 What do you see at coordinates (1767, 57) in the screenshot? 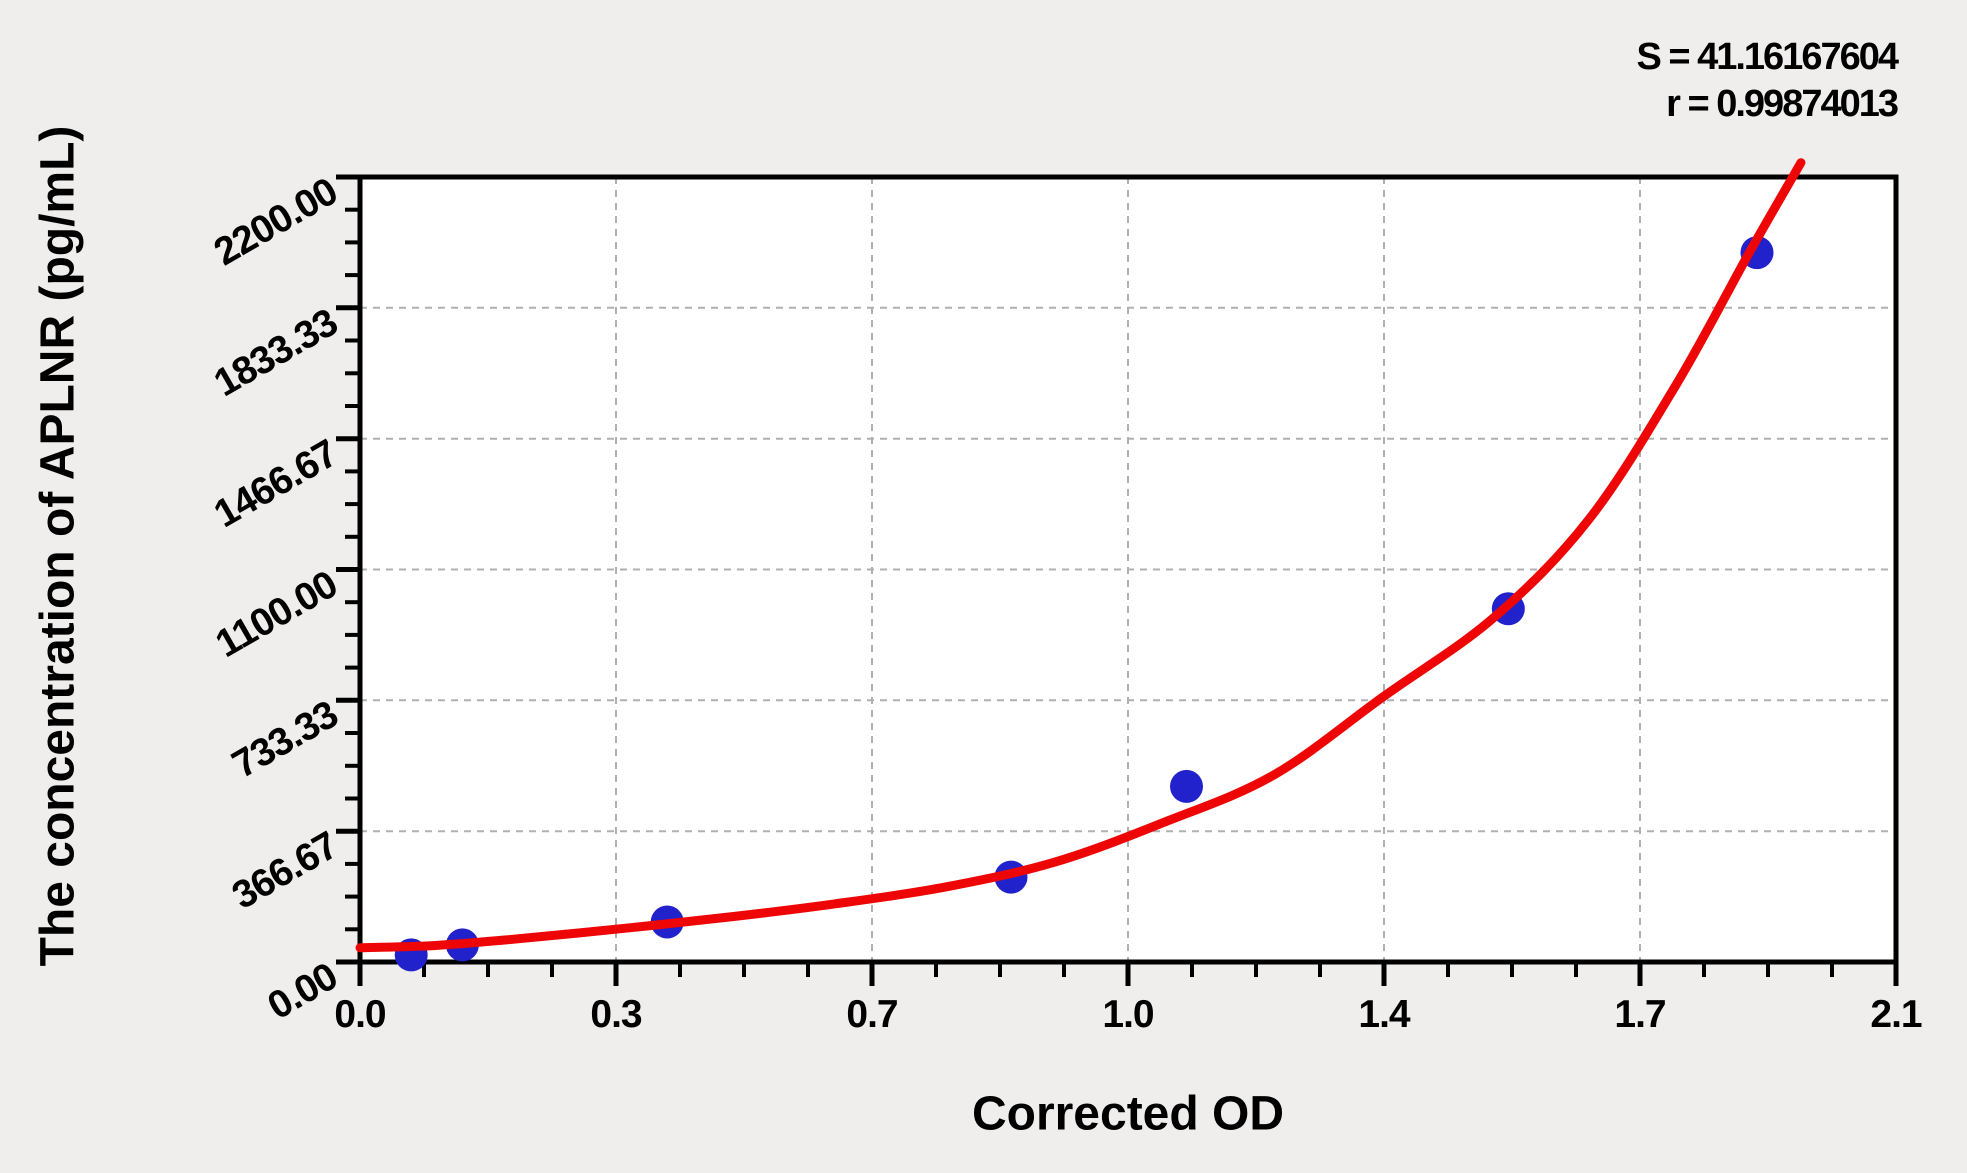
I see `fit-s-value: S = 41.16167604` at bounding box center [1767, 57].